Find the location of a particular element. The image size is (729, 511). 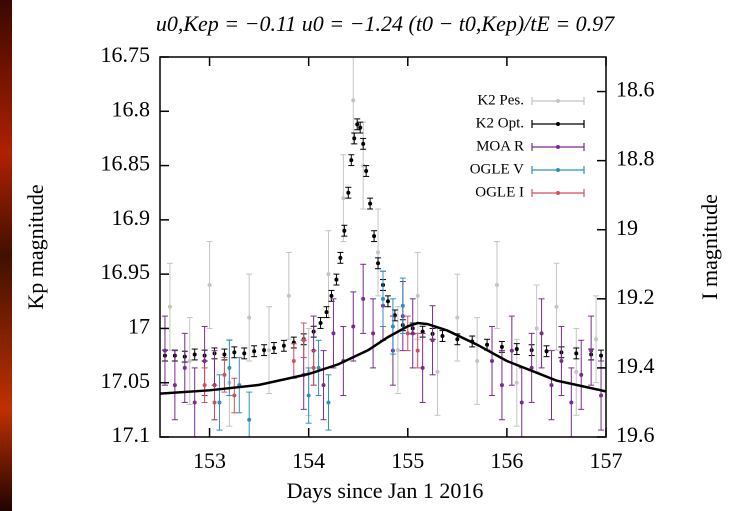

x-tick-label: 157 is located at coordinates (606, 460).